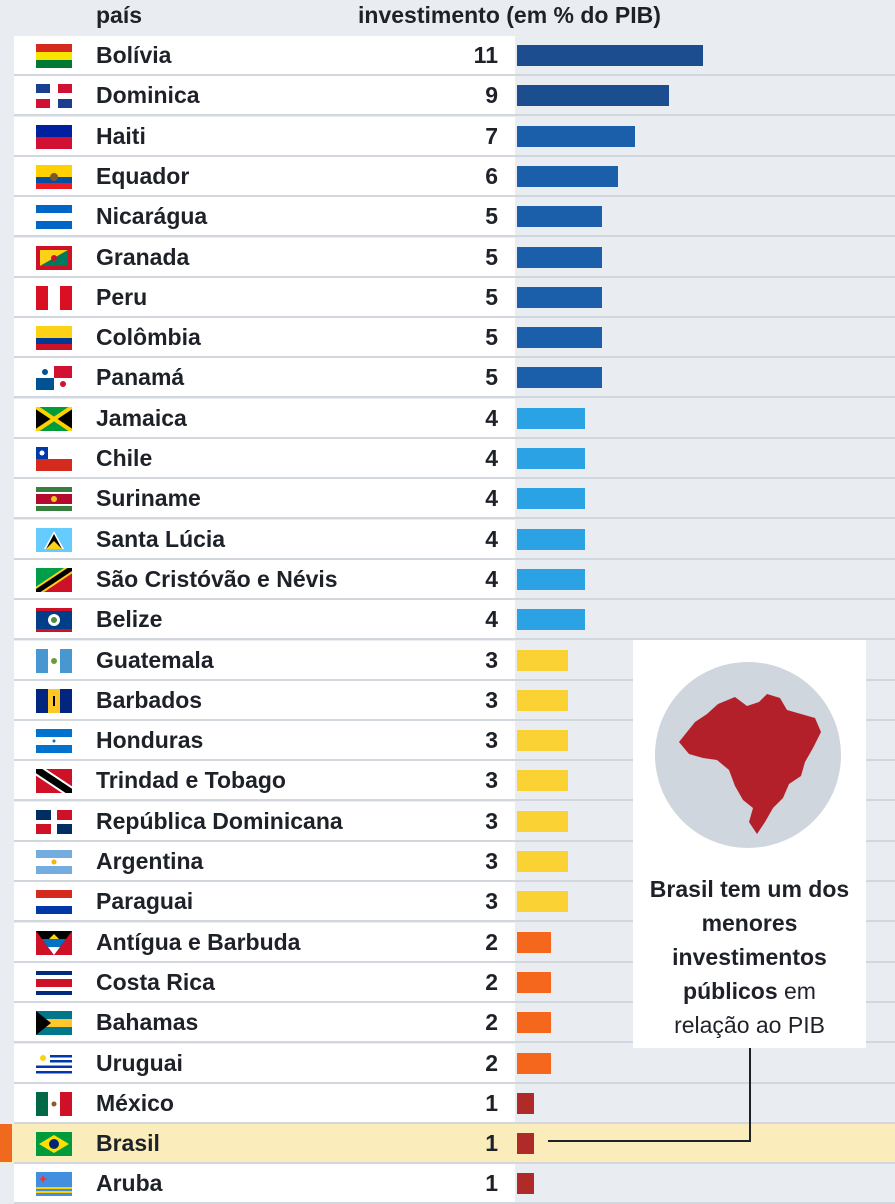  Describe the element at coordinates (54, 1144) in the screenshot. I see `brazil-flag-icon` at that location.